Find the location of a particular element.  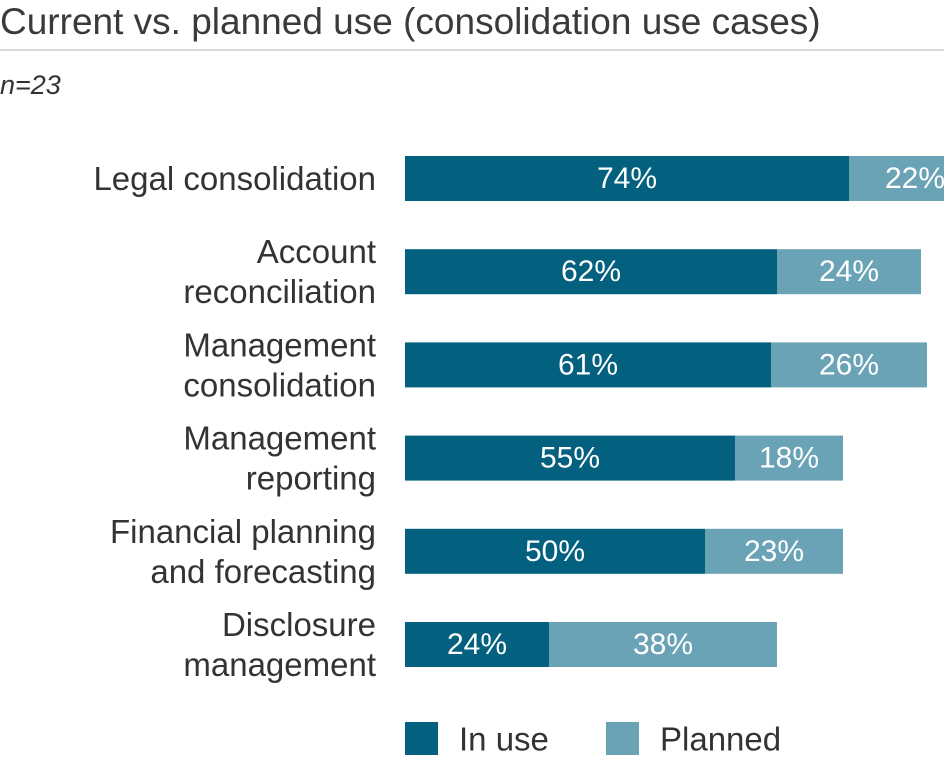

data-label: 23% is located at coordinates (774, 551).